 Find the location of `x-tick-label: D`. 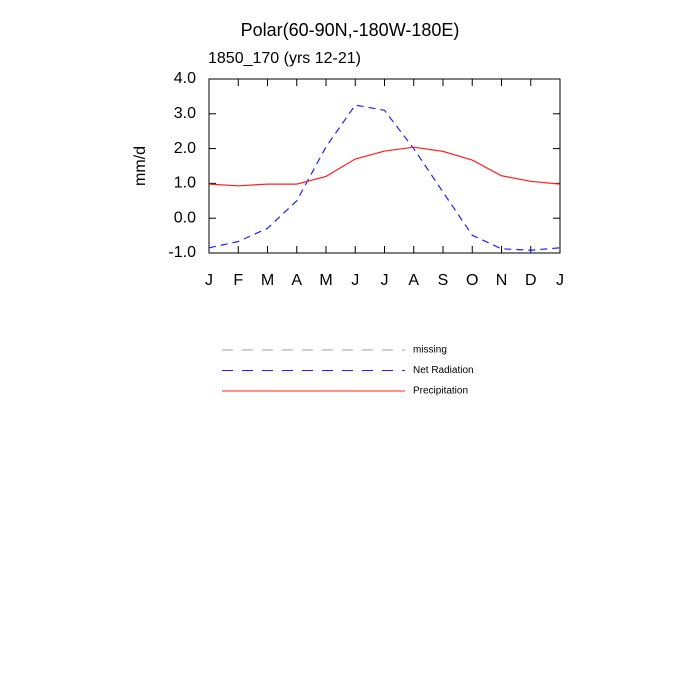

x-tick-label: D is located at coordinates (531, 280).